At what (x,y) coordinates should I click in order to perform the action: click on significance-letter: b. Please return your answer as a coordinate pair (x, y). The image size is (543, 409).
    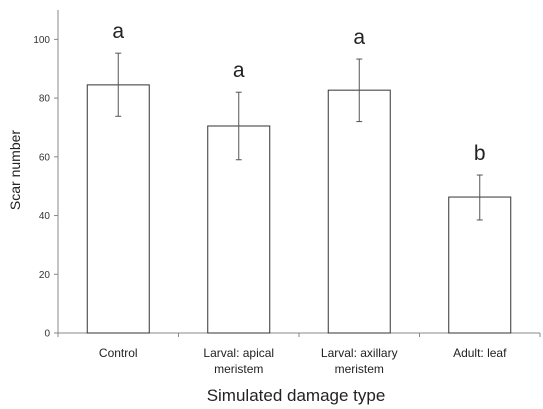
    Looking at the image, I should click on (480, 153).